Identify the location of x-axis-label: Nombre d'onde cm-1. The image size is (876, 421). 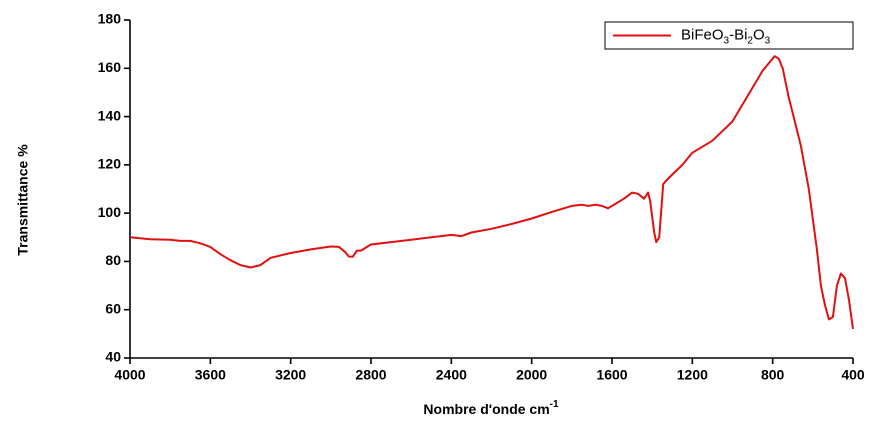
(491, 408).